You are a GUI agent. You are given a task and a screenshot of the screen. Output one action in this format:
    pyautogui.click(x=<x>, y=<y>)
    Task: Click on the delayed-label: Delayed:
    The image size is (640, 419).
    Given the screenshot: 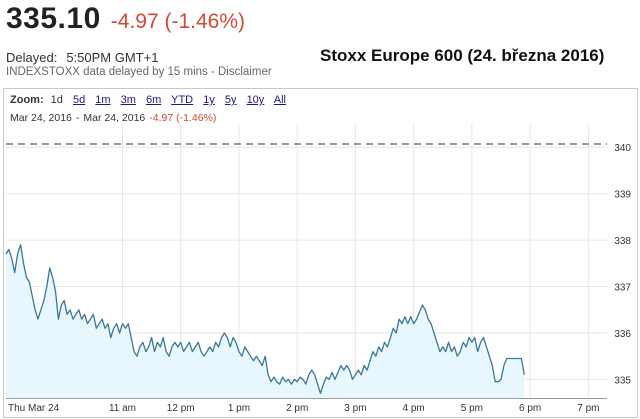 What is the action you would take?
    pyautogui.click(x=32, y=57)
    